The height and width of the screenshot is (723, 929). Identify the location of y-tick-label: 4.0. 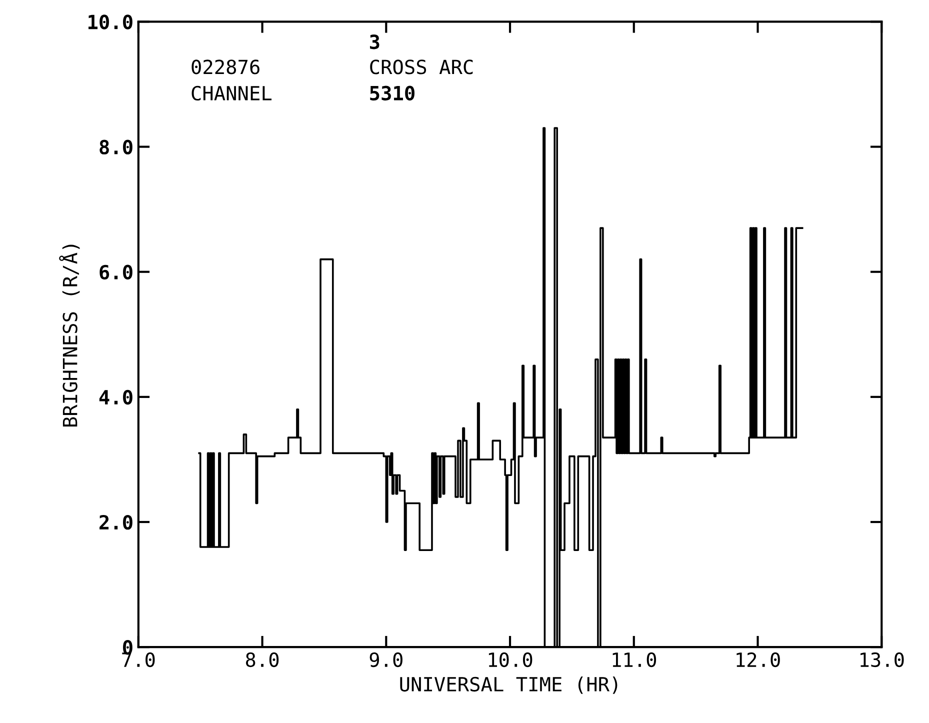
(115, 397).